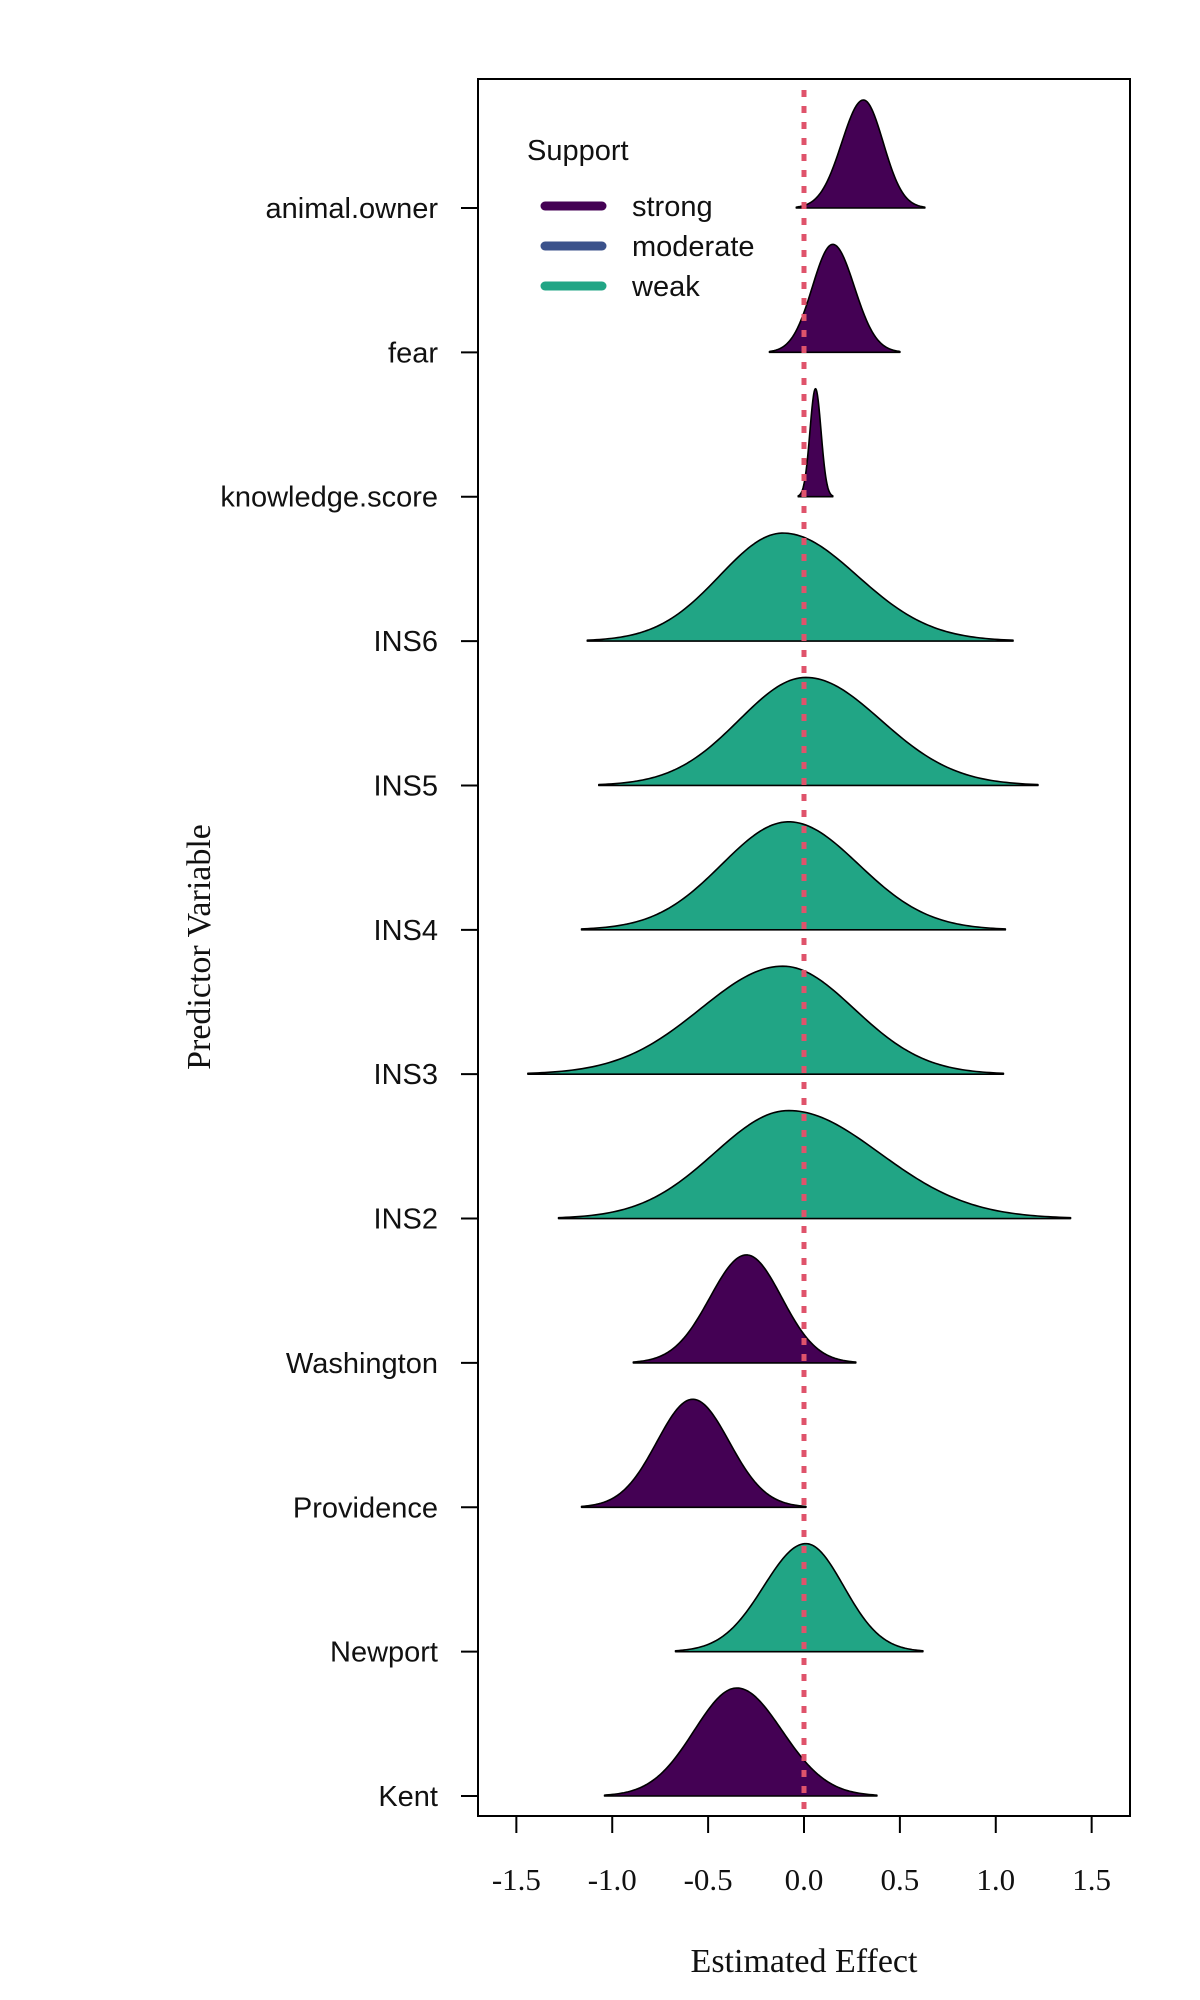  What do you see at coordinates (793, 876) in the screenshot?
I see `density-ridge-ins4` at bounding box center [793, 876].